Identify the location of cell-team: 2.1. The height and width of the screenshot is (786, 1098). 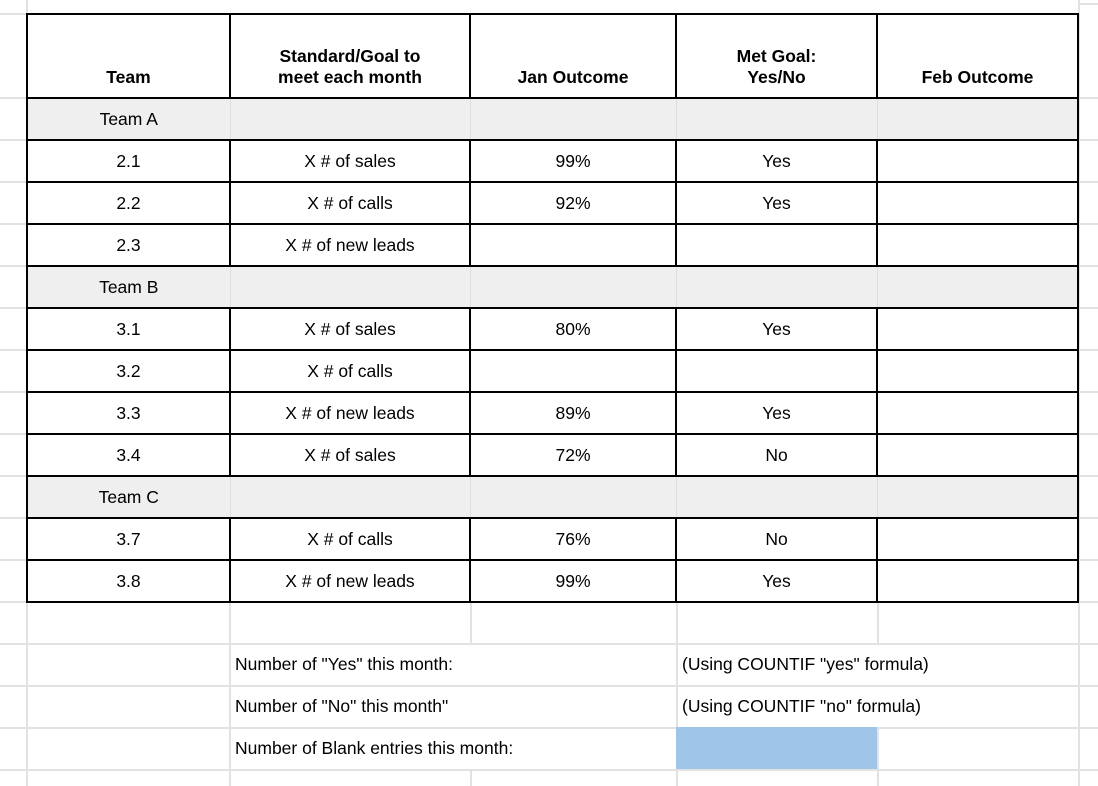
(128, 161).